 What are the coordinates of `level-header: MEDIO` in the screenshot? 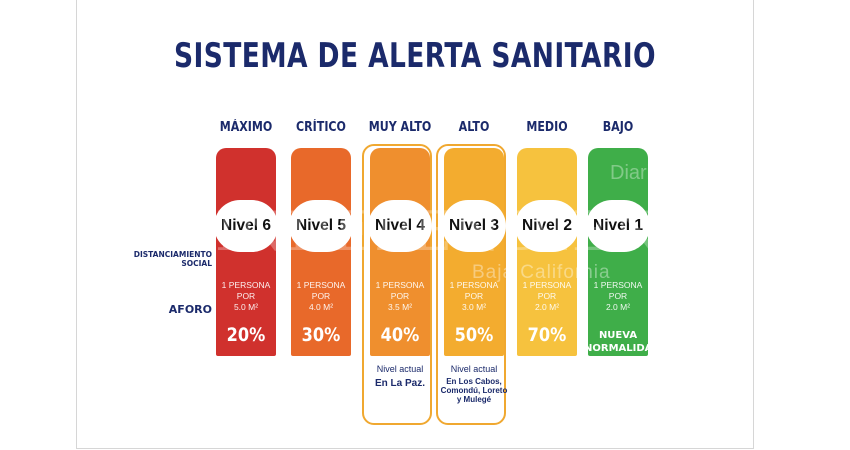 It's located at (547, 127).